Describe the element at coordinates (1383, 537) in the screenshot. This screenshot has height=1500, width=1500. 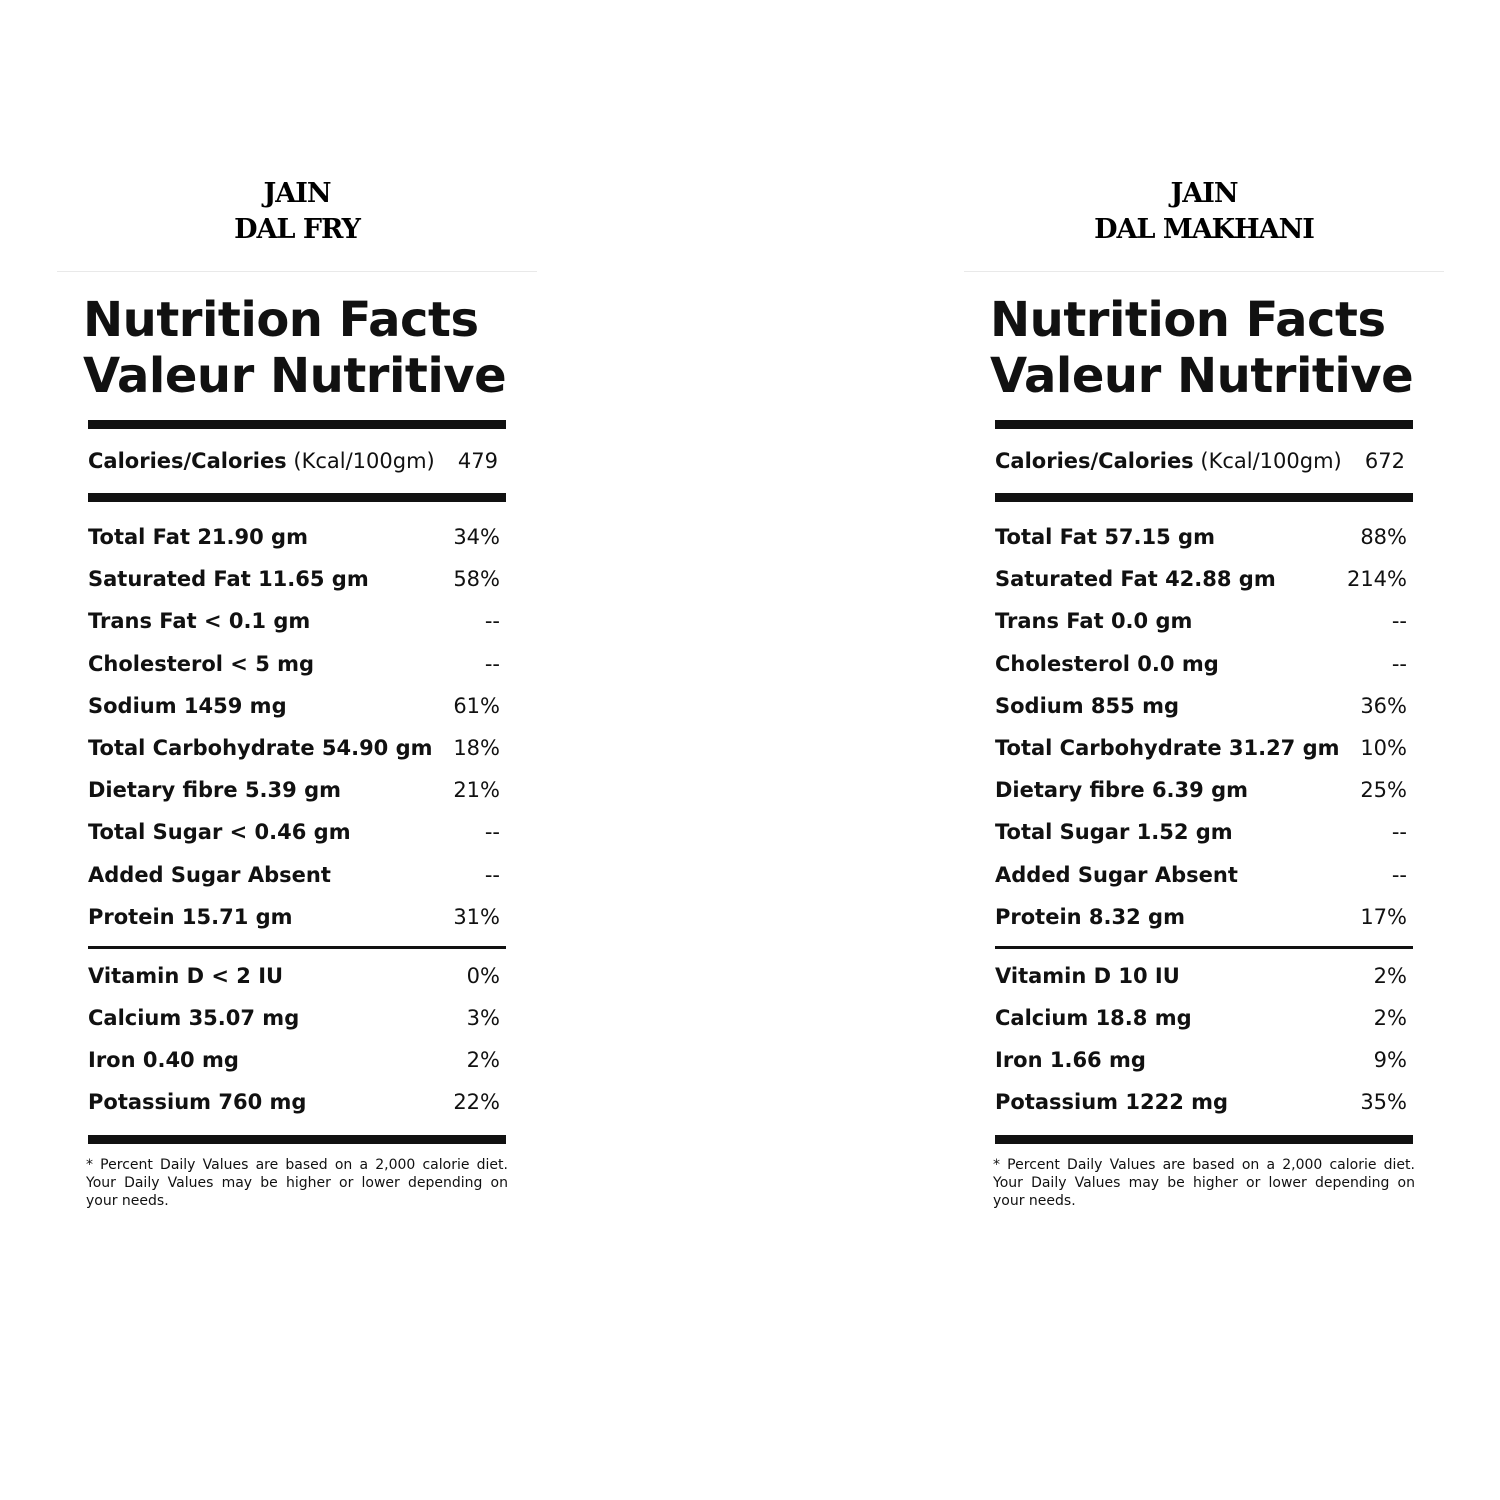
I see `nutrient-daily-value: 88%` at that location.